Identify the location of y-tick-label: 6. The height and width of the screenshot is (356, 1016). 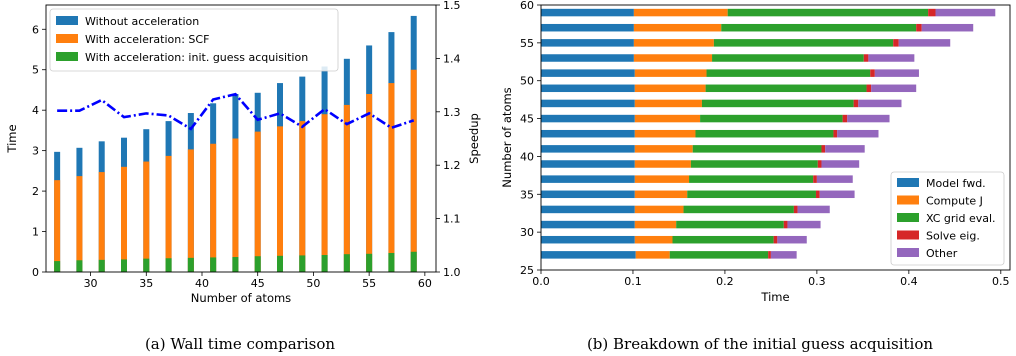
(35, 29).